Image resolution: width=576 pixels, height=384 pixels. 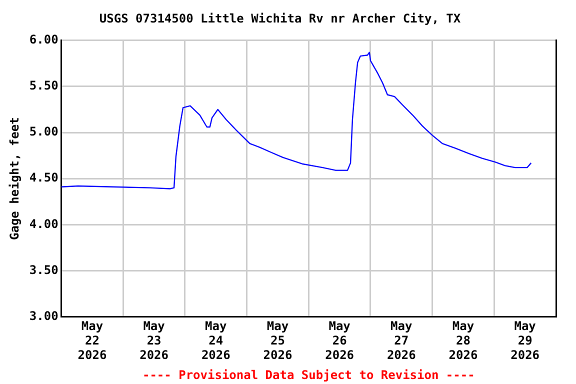 What do you see at coordinates (43, 315) in the screenshot?
I see `y-tick-label: 3.00` at bounding box center [43, 315].